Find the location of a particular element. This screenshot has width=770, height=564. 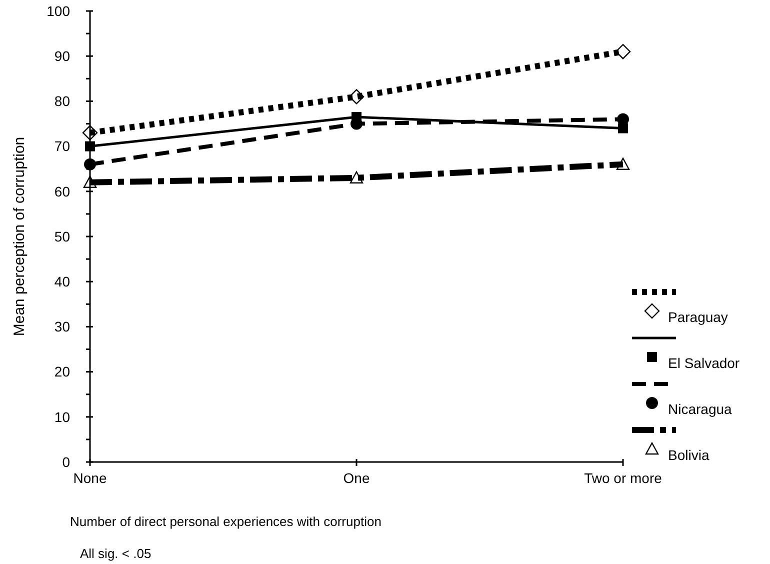

x-tick-label: None is located at coordinates (90, 478).